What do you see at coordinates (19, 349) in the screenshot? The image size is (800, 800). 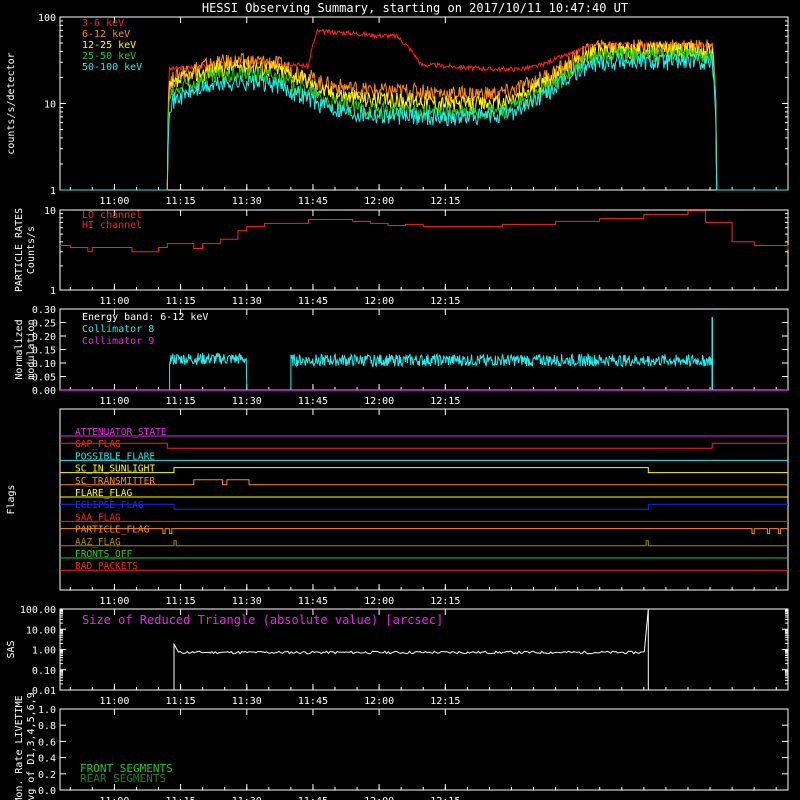 I see `y-axis-label: Normalized` at bounding box center [19, 349].